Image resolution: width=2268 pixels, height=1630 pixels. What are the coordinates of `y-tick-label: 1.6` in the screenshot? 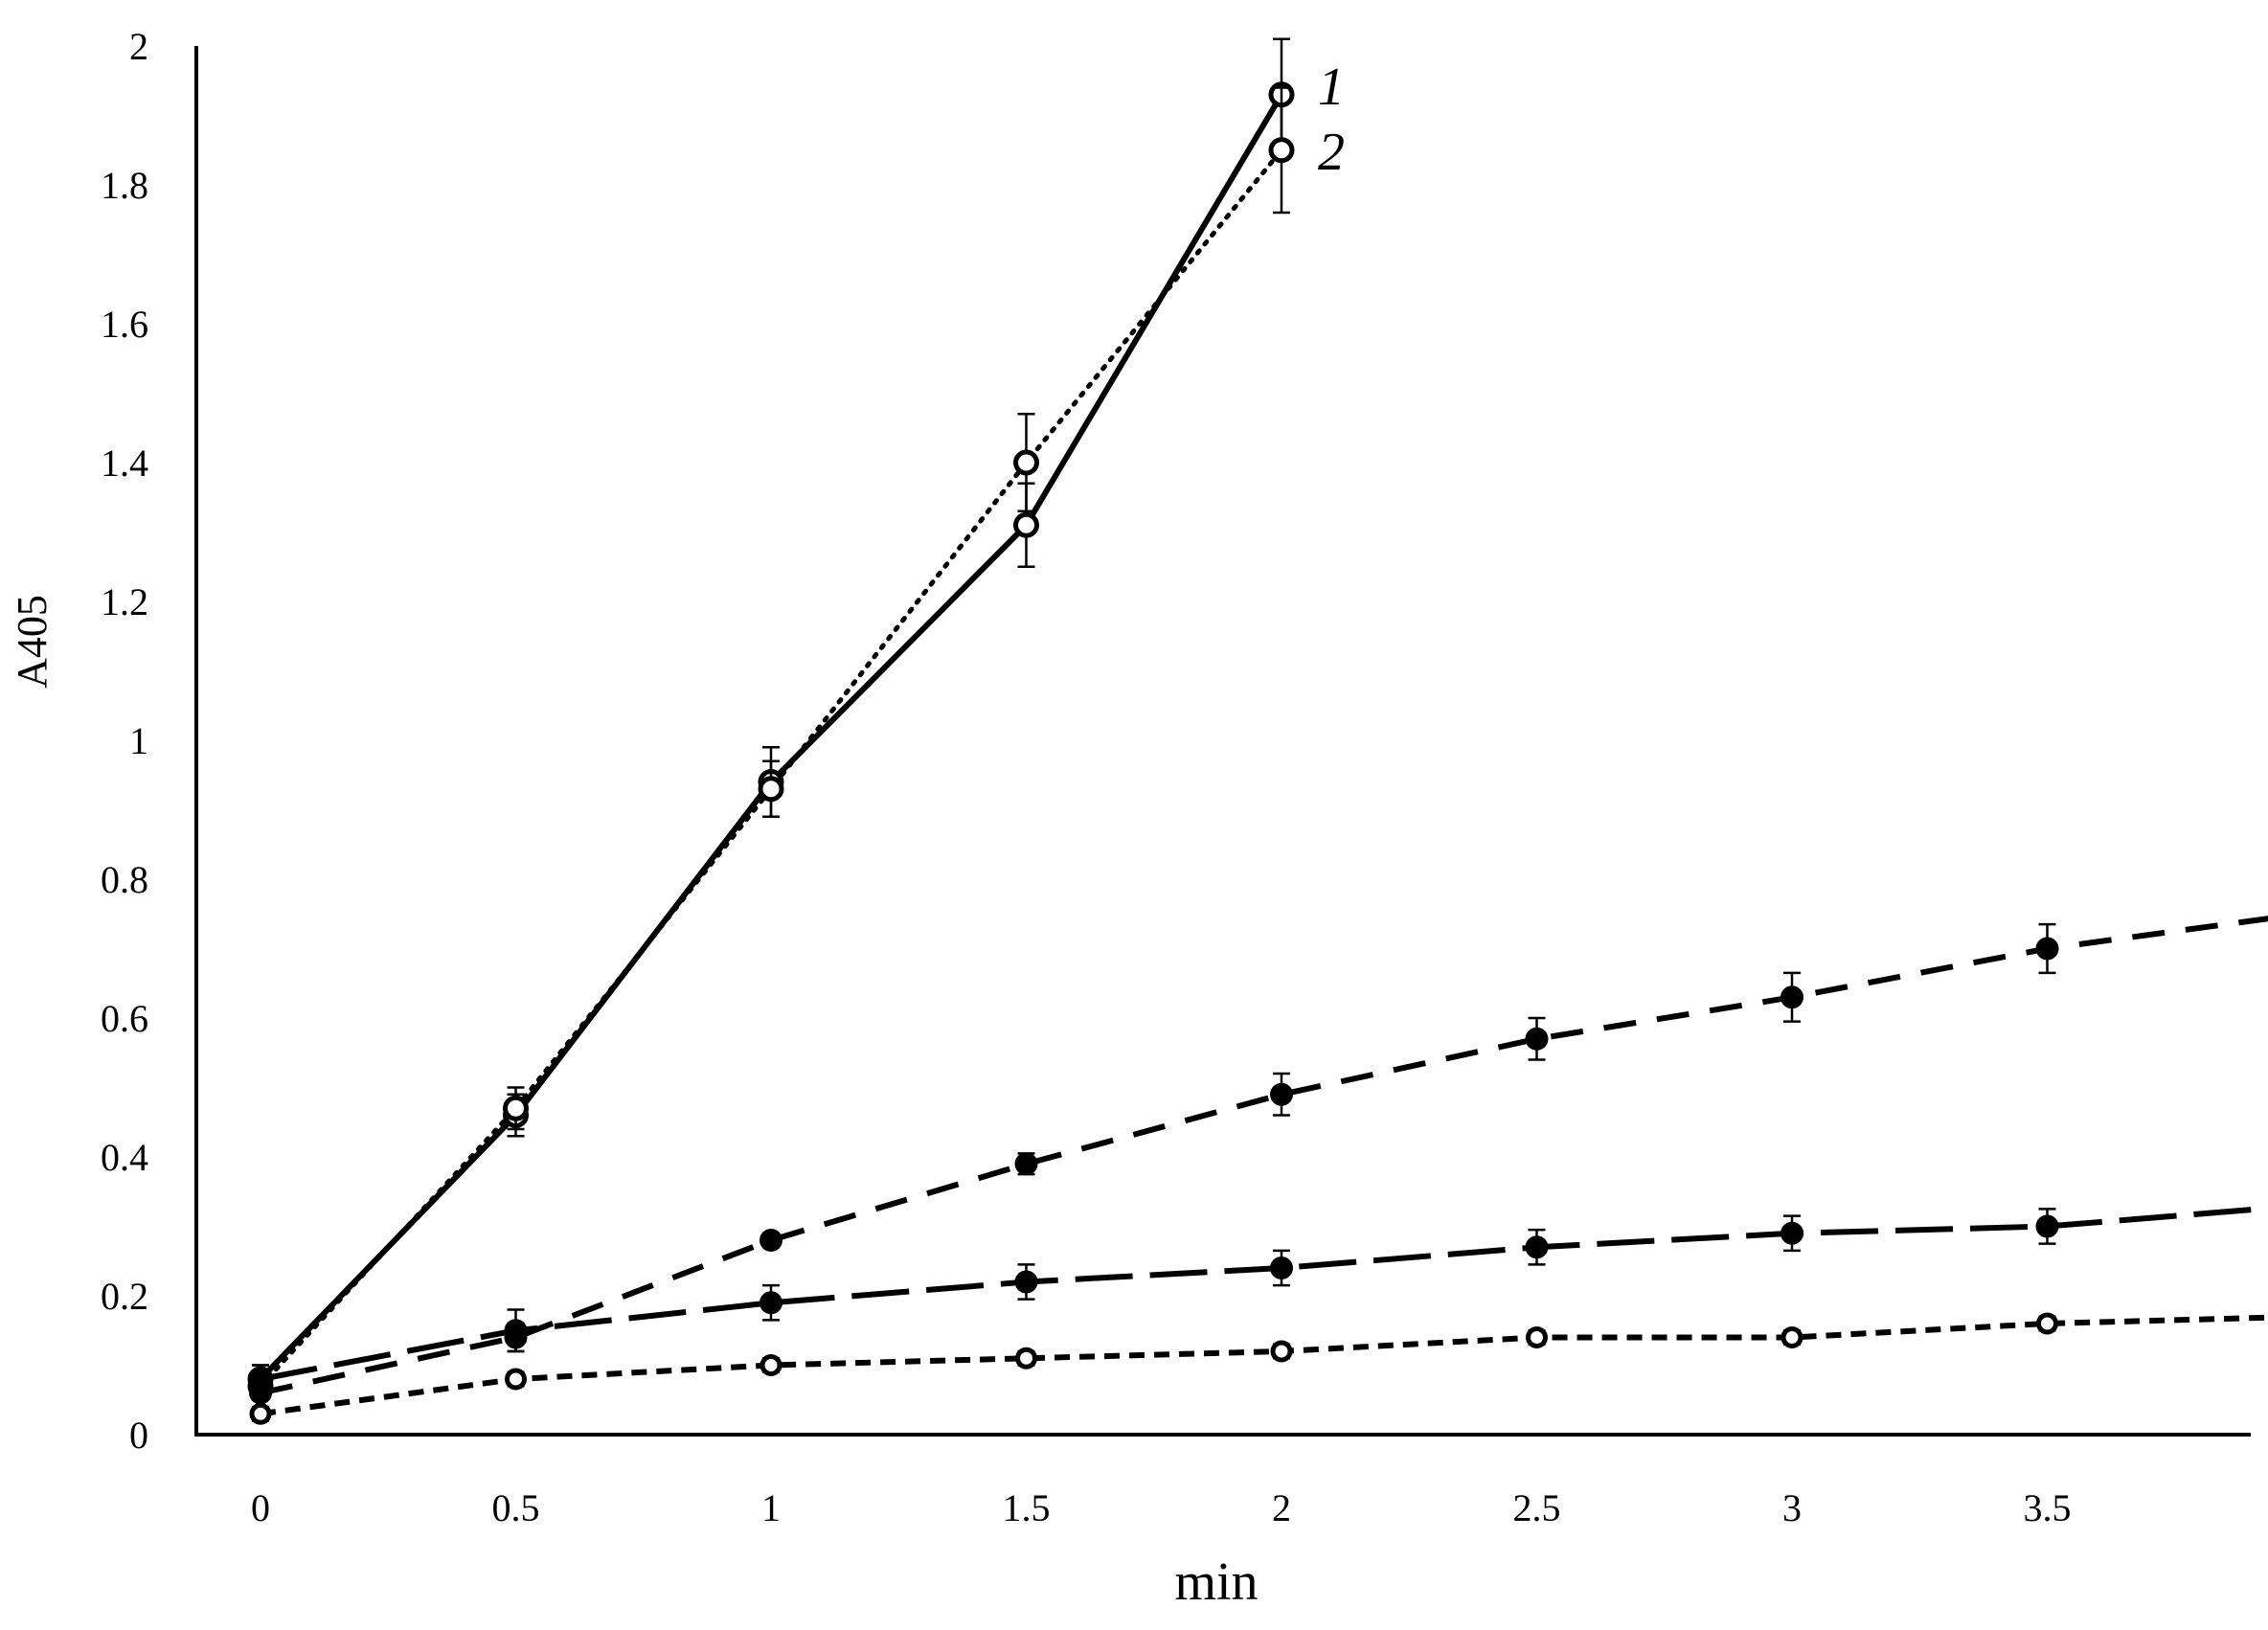 It's located at (124, 324).